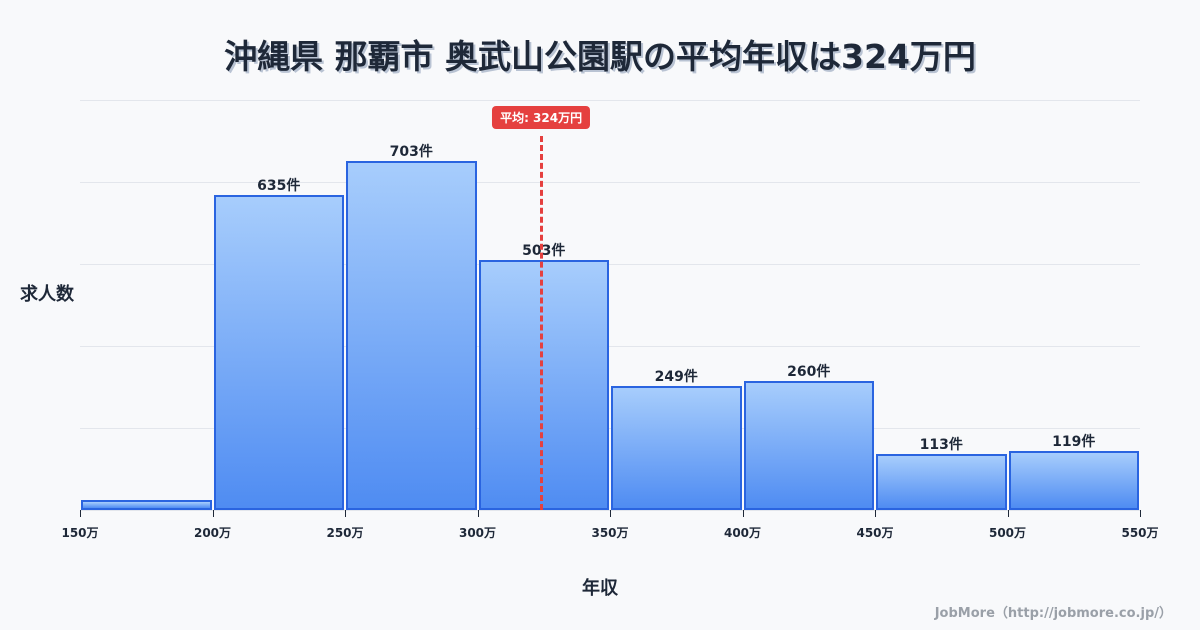 The height and width of the screenshot is (630, 1200). Describe the element at coordinates (47, 294) in the screenshot. I see `y-axis-label: 求人数` at that location.